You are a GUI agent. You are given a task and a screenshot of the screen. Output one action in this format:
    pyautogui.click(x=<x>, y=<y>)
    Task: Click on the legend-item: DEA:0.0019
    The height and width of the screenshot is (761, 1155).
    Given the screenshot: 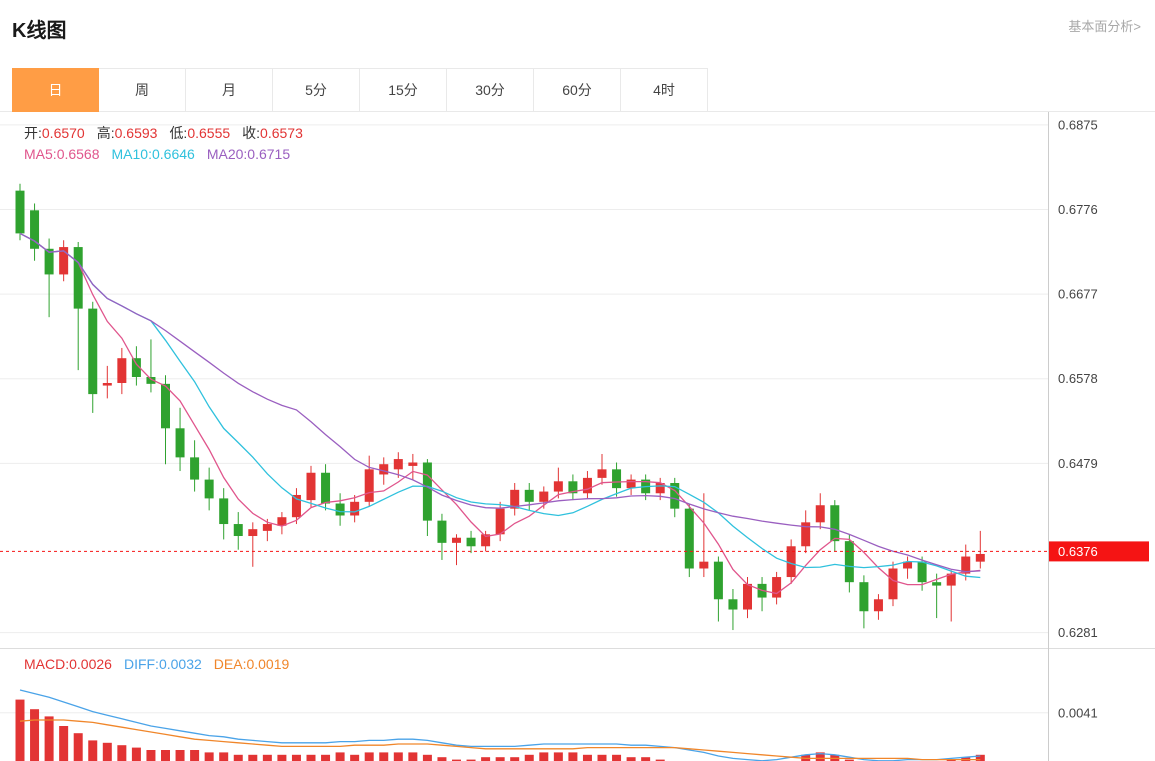 What is the action you would take?
    pyautogui.click(x=251, y=664)
    